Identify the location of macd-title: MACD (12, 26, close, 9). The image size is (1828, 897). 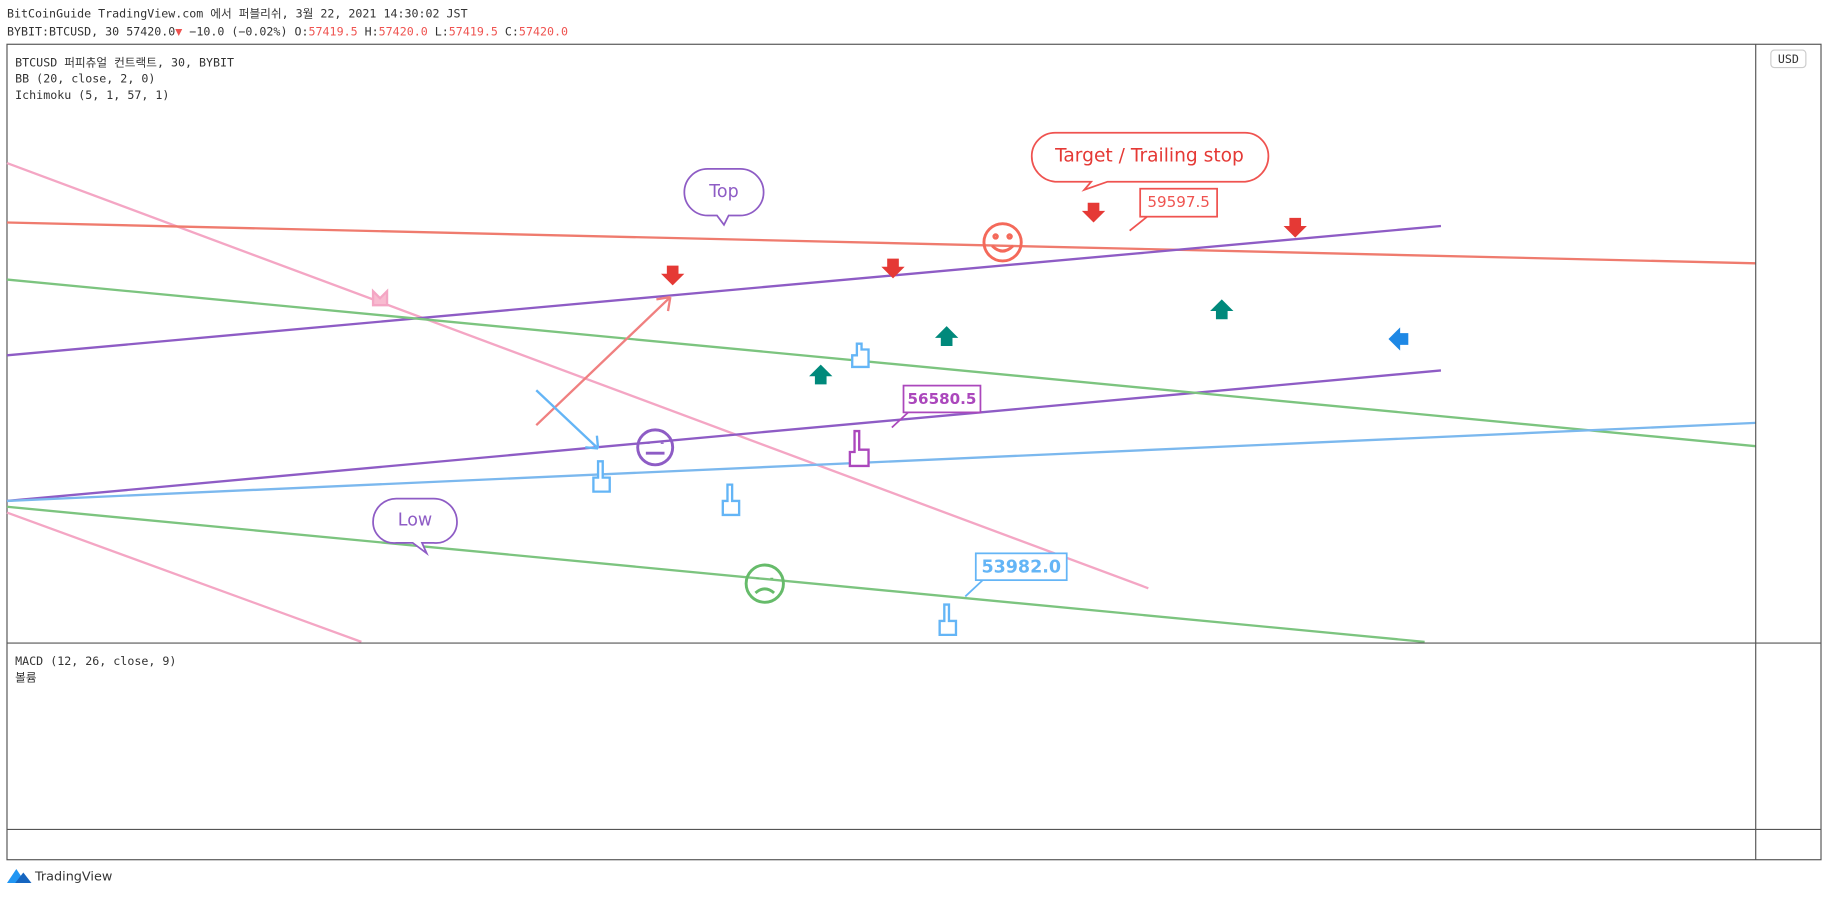
(95, 661).